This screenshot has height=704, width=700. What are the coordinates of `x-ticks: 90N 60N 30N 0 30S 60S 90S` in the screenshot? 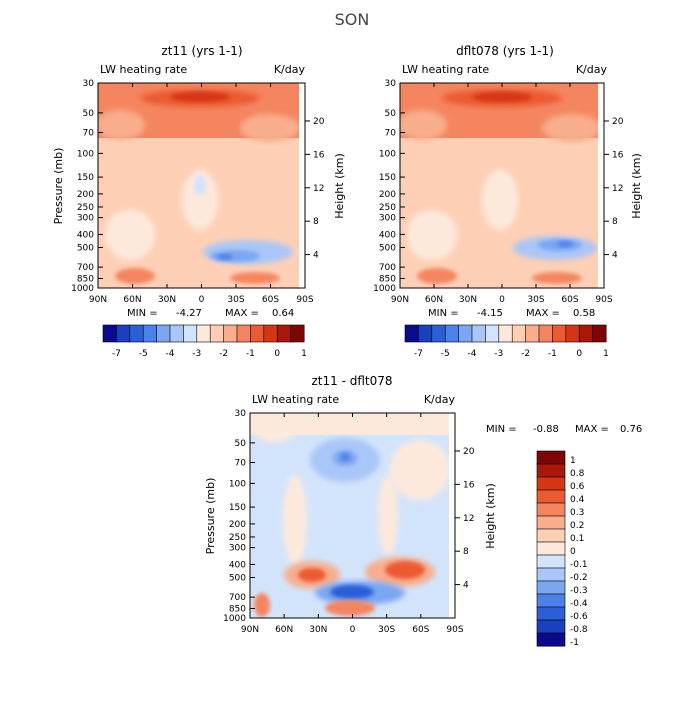 It's located at (352, 524).